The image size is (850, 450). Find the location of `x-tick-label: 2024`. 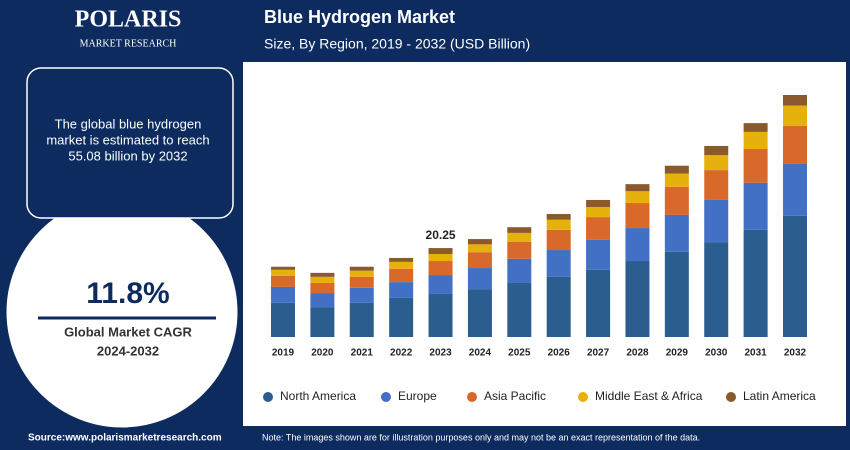

x-tick-label: 2024 is located at coordinates (480, 353).